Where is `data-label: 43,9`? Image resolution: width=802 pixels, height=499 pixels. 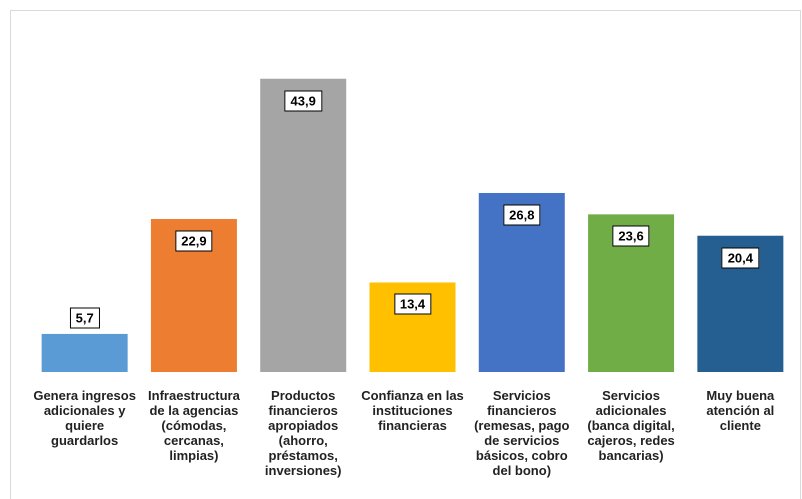
data-label: 43,9 is located at coordinates (303, 101).